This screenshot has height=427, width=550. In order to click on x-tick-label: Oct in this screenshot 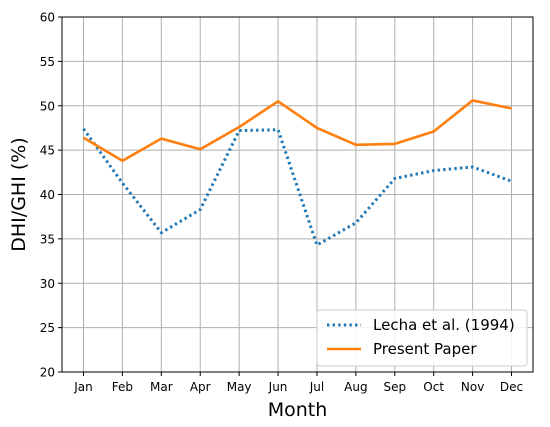, I will do `click(433, 387)`.